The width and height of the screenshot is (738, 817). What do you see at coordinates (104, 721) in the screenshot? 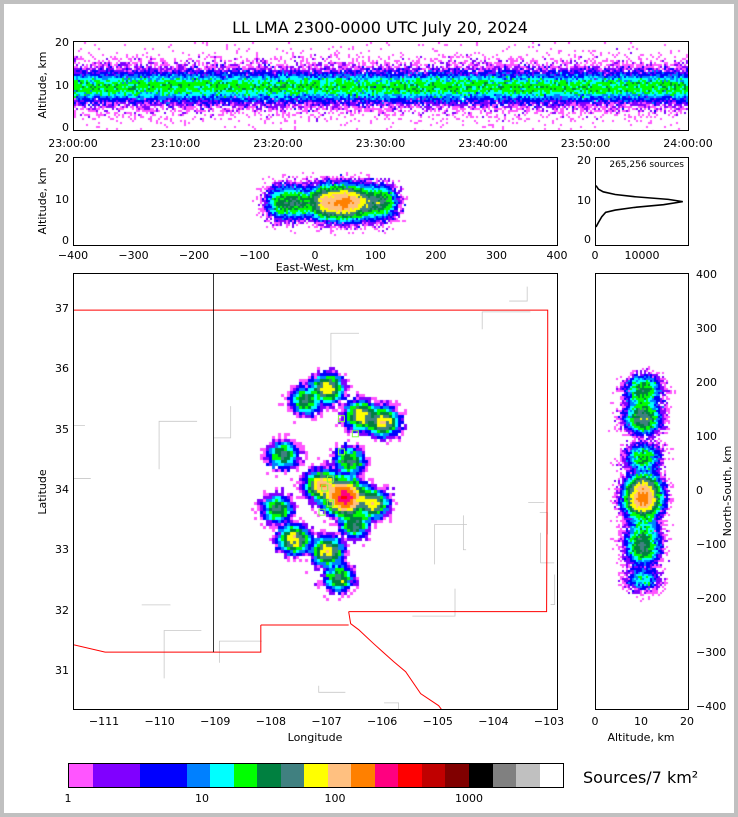
I see `longitude-tick-label: −111` at bounding box center [104, 721].